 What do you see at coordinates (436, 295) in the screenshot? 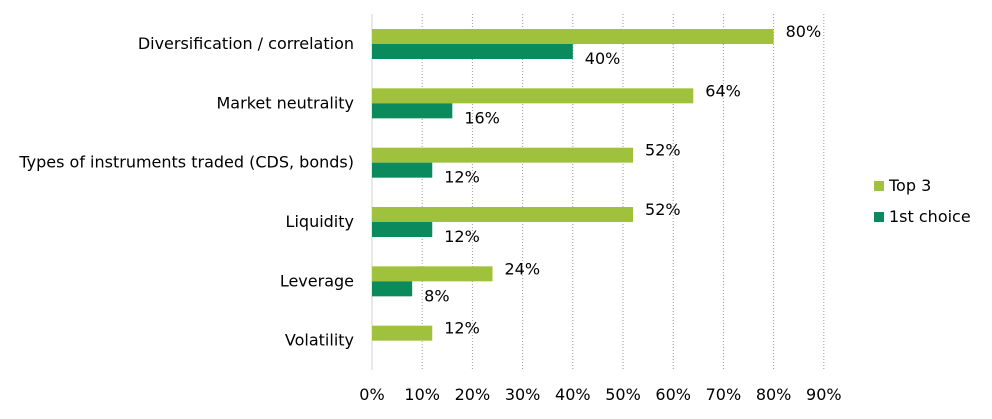
I see `data-label: 8%` at bounding box center [436, 295].